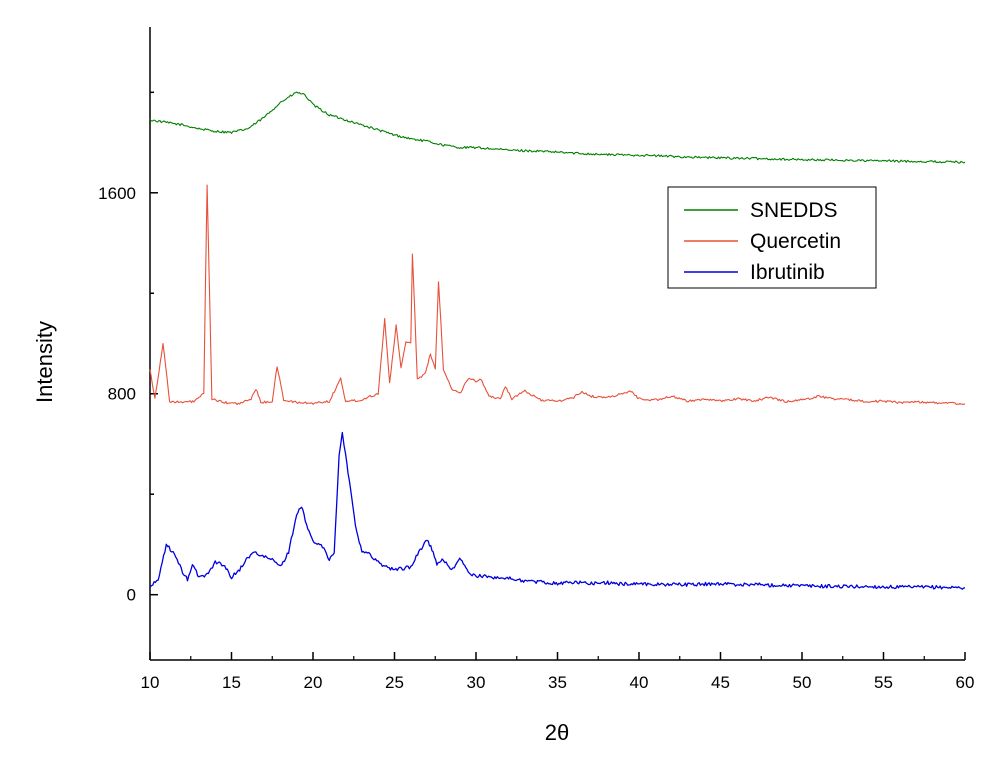  What do you see at coordinates (394, 682) in the screenshot?
I see `x-tick-label: 25` at bounding box center [394, 682].